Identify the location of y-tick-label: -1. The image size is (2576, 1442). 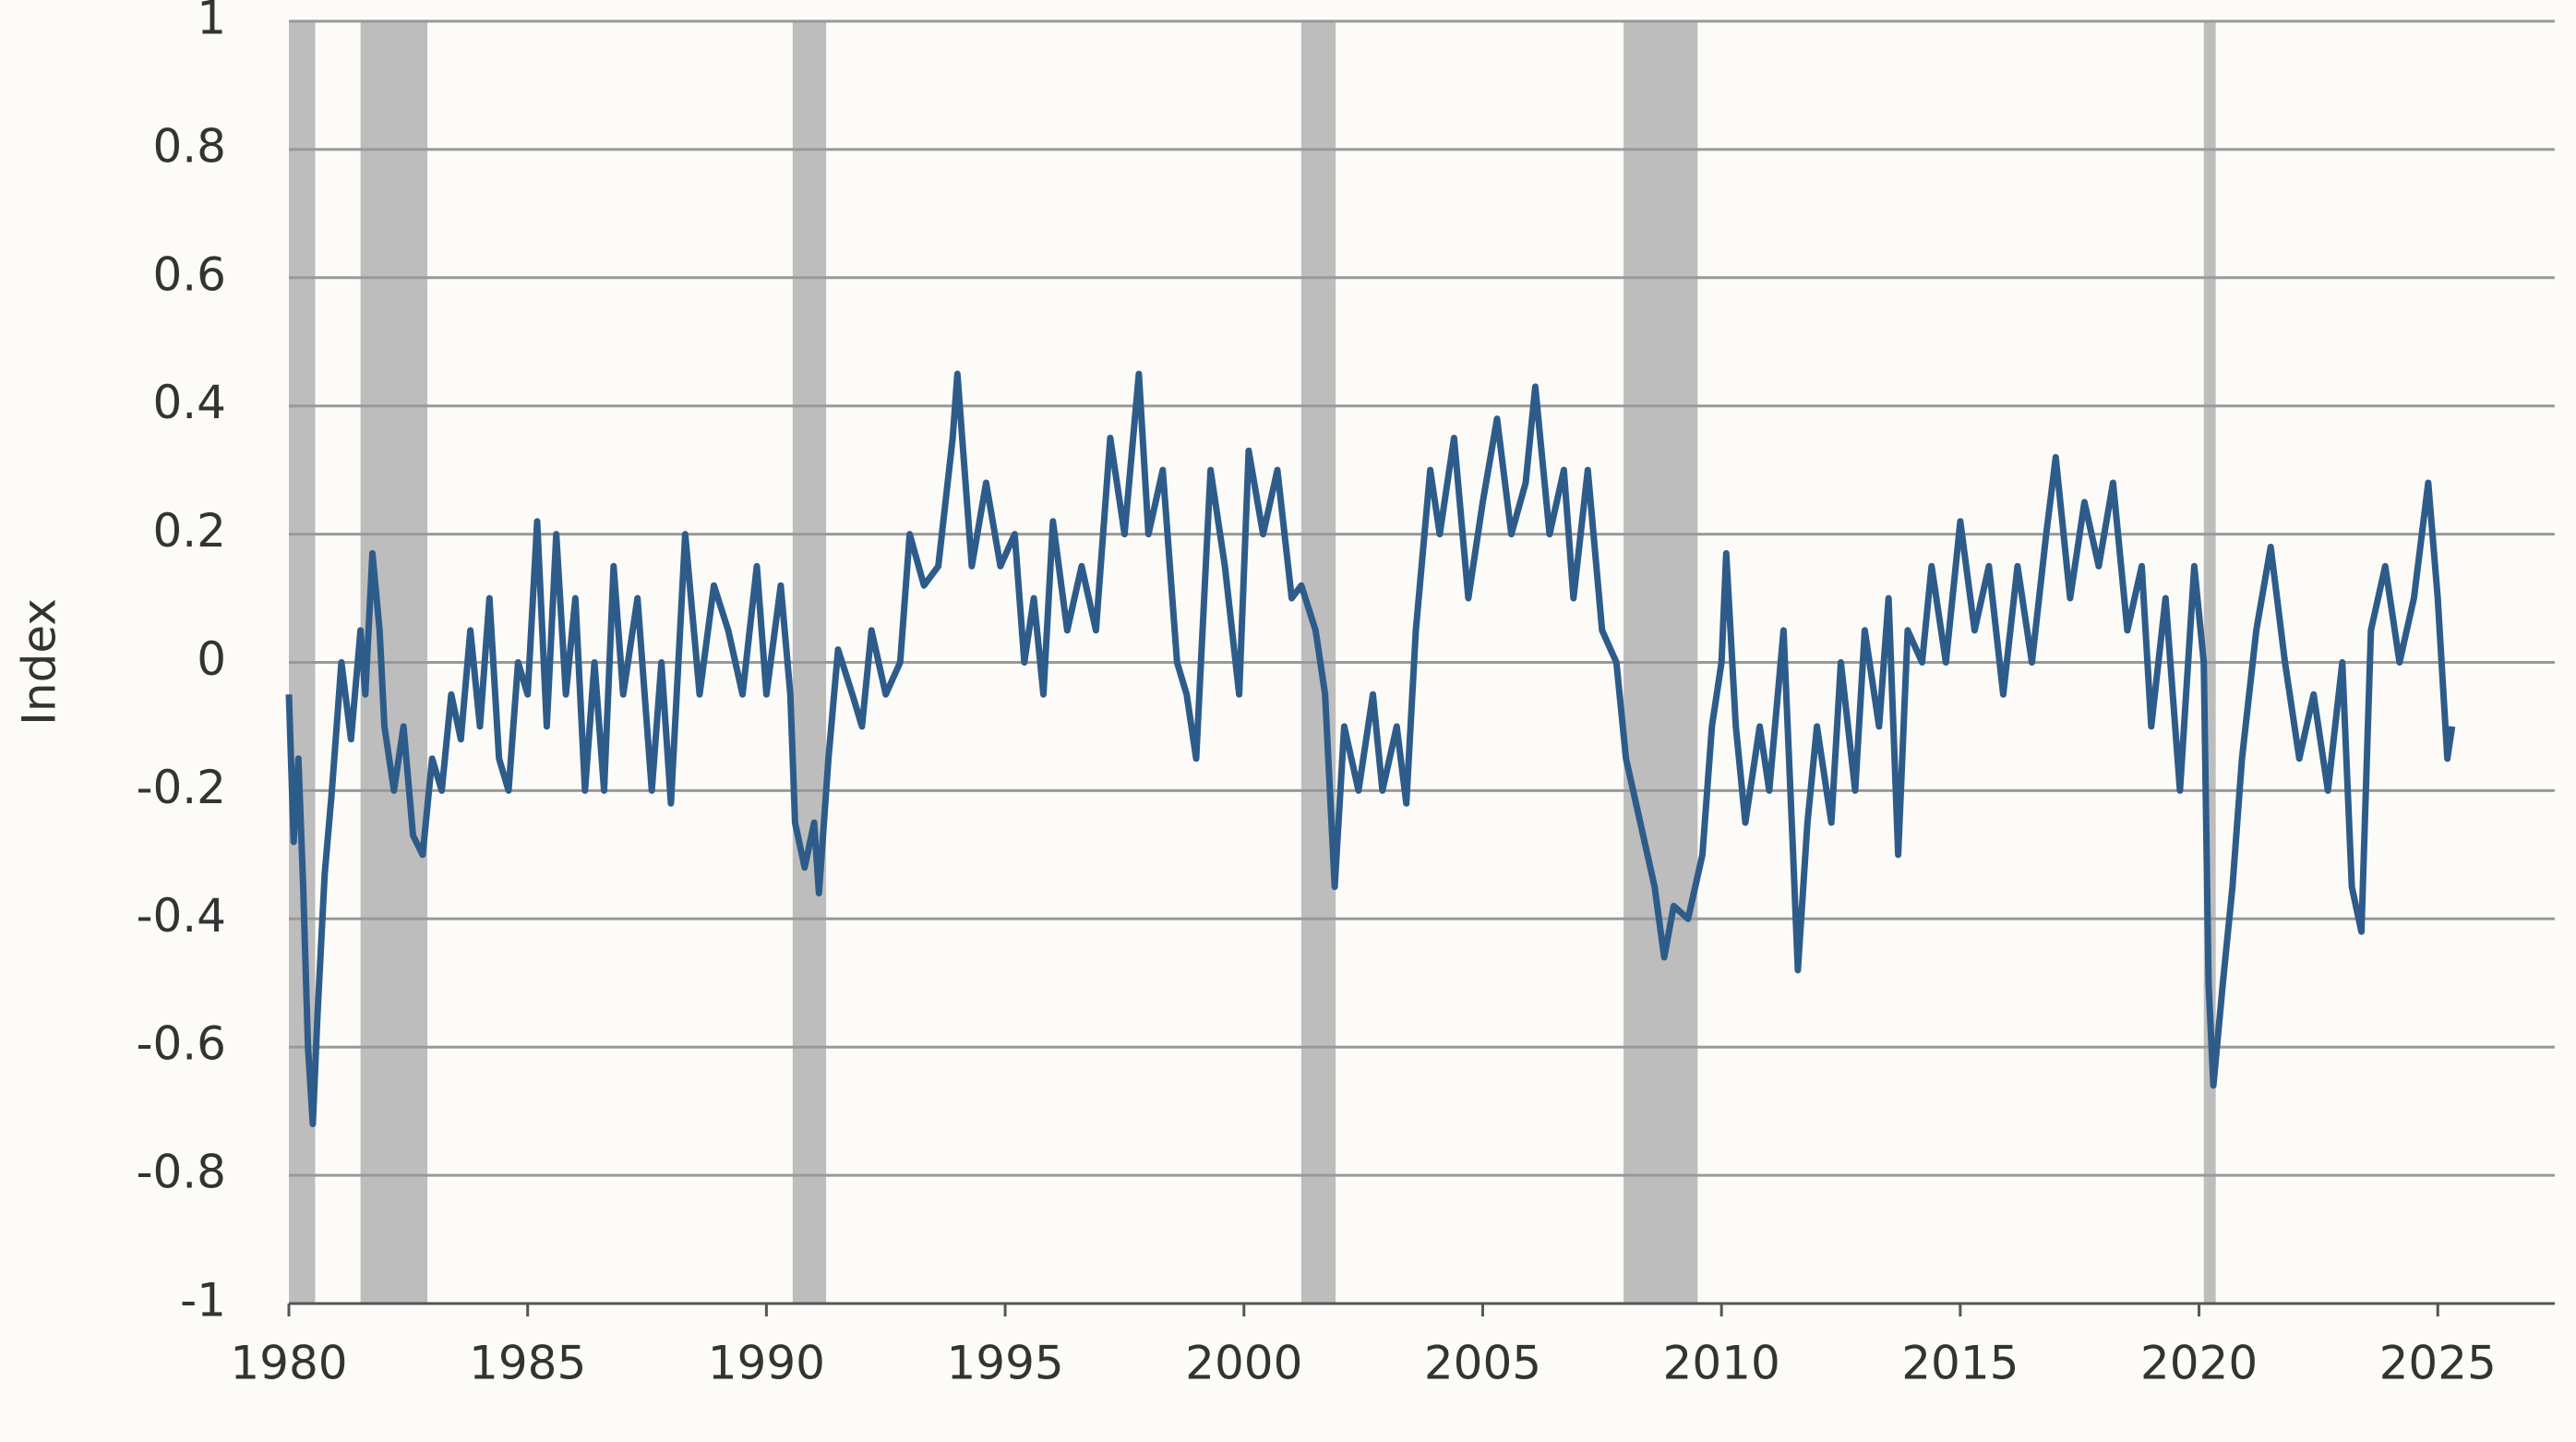
(203, 1301).